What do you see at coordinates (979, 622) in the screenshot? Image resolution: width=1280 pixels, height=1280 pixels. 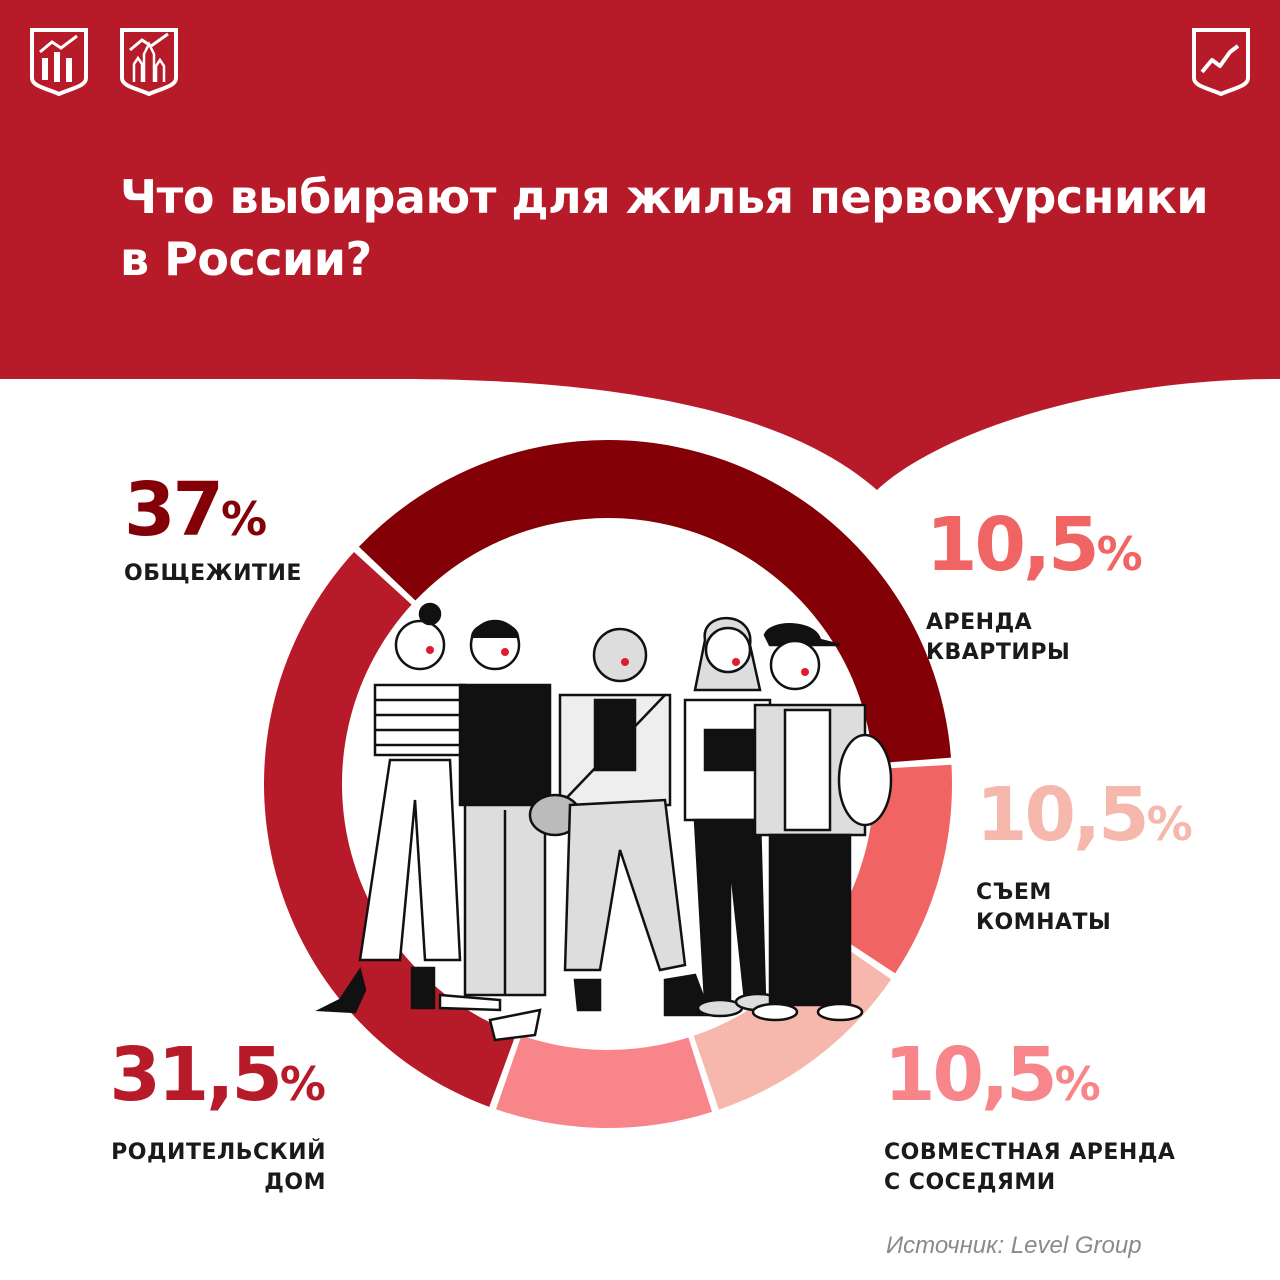 I see `apartment-caption-1: АРЕНДА` at bounding box center [979, 622].